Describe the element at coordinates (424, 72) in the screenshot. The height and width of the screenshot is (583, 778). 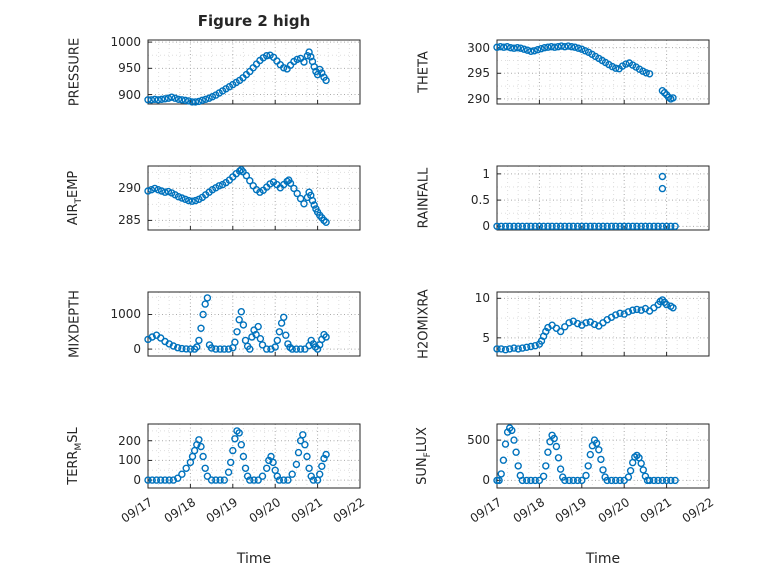
I see `ylabel-theta: THETA` at that location.